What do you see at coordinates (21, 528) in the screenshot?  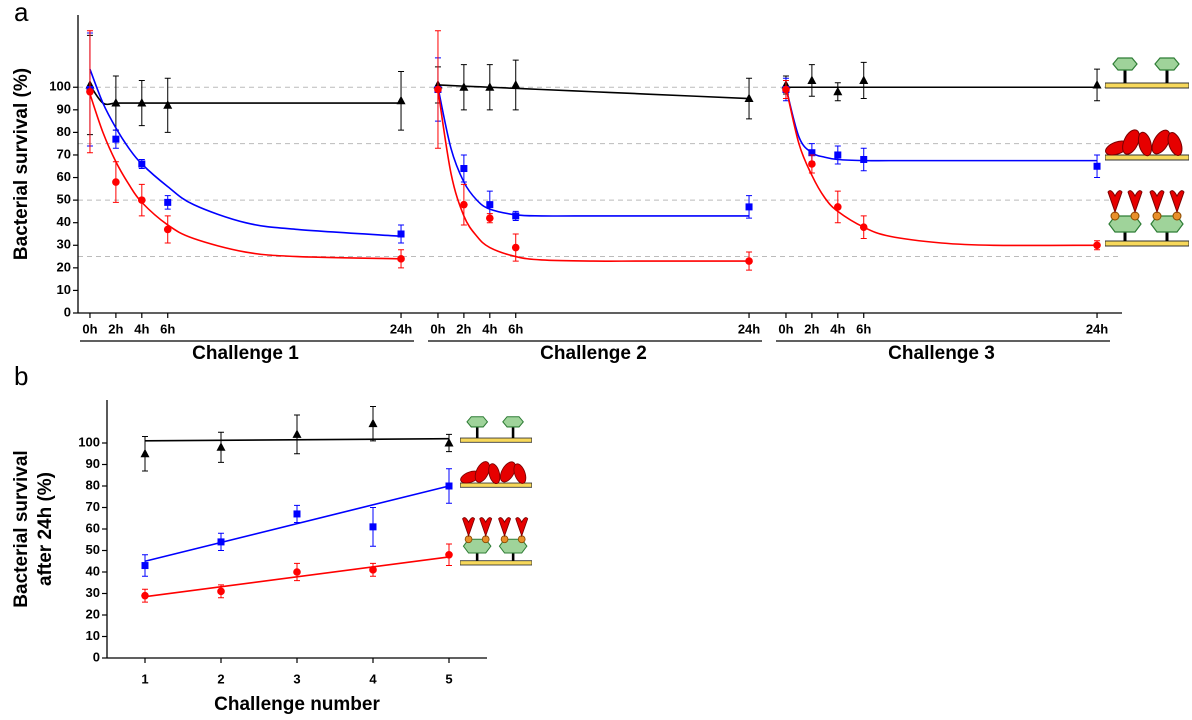 I see `y-axis-label: Bacterial survival` at bounding box center [21, 528].